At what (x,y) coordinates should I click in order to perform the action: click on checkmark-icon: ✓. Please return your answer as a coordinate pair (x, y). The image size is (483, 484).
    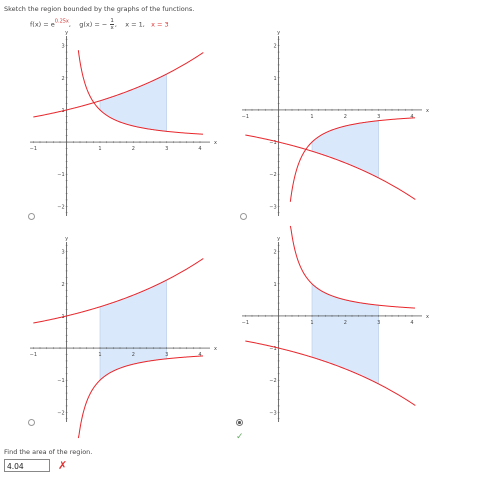
    Looking at the image, I should click on (240, 437).